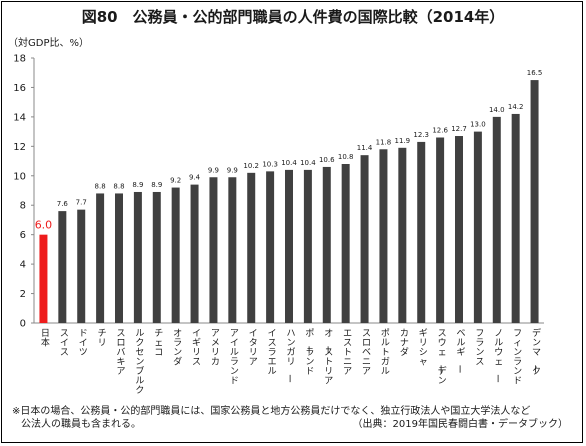  Describe the element at coordinates (23, 206) in the screenshot. I see `y-tick-label: 8` at that location.